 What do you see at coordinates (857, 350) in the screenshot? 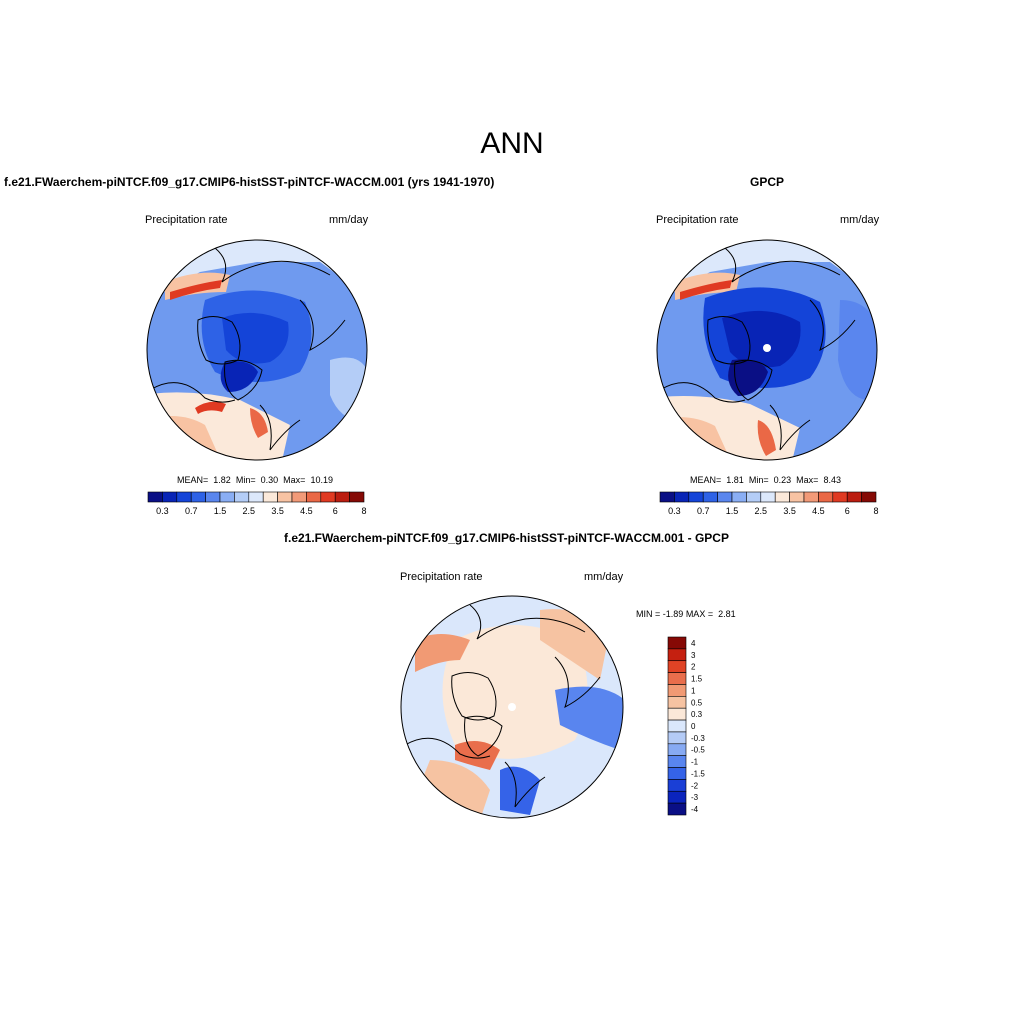
I see `map2-siberia-mid` at bounding box center [857, 350].